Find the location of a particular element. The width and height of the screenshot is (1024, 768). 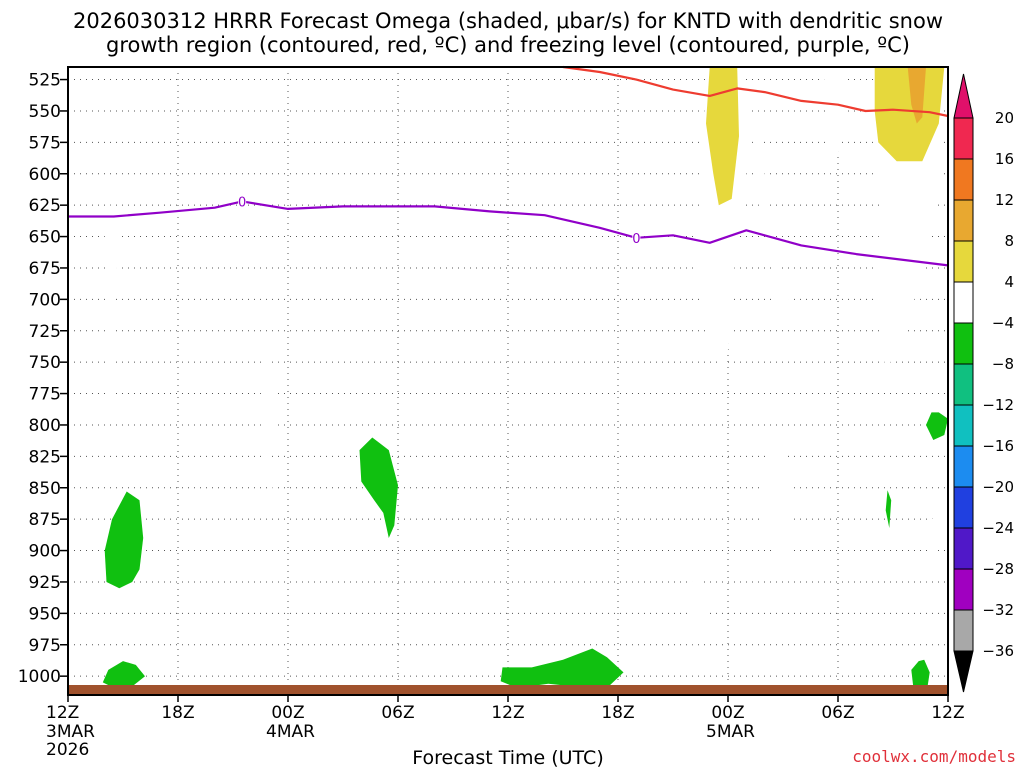

y-tick-label-525: 525 is located at coordinates (45, 81).